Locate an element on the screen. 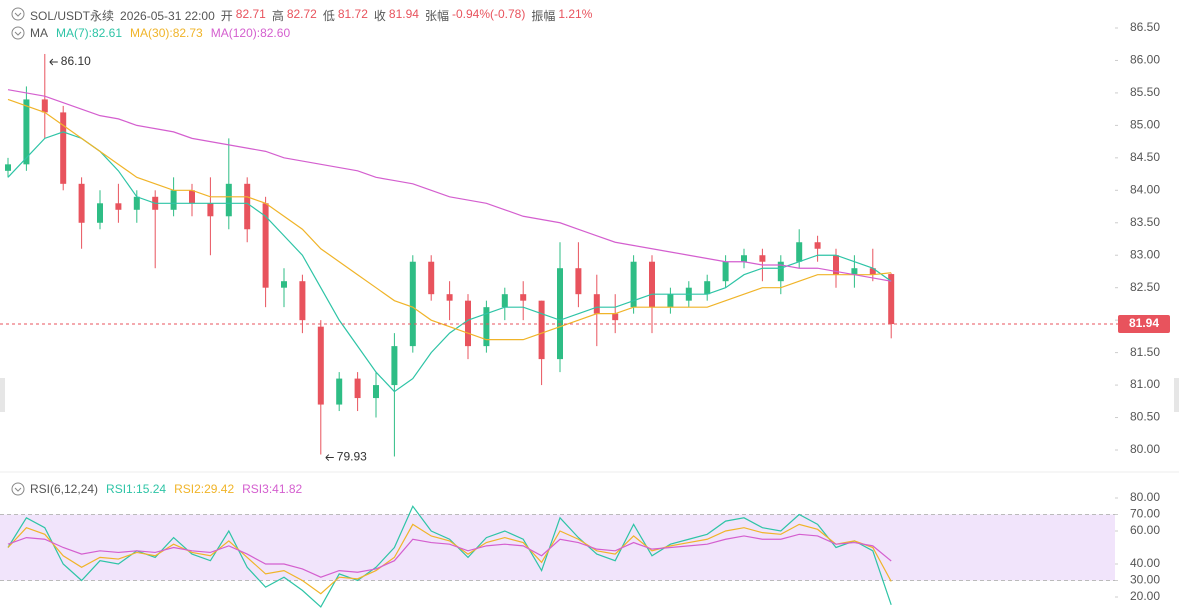 This screenshot has width=1179, height=613. time: 2026-05-31 22:00 is located at coordinates (167, 15).